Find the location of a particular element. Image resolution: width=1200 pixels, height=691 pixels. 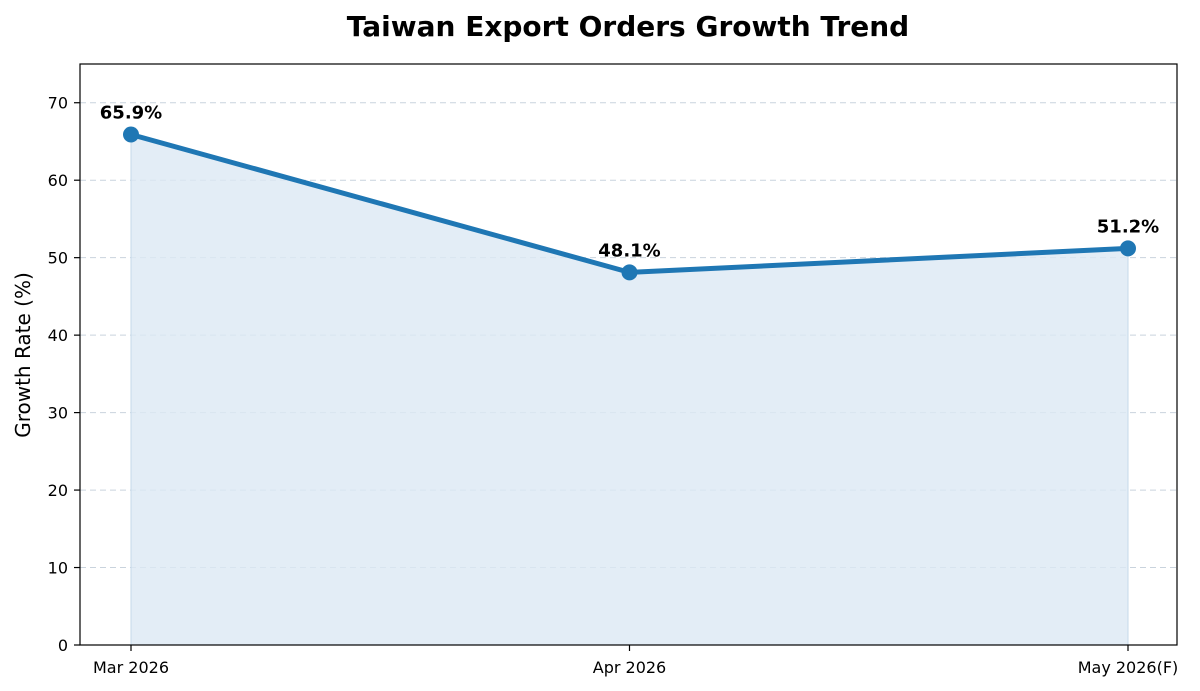

y-axis-label: Growth Rate (%) is located at coordinates (23, 355).